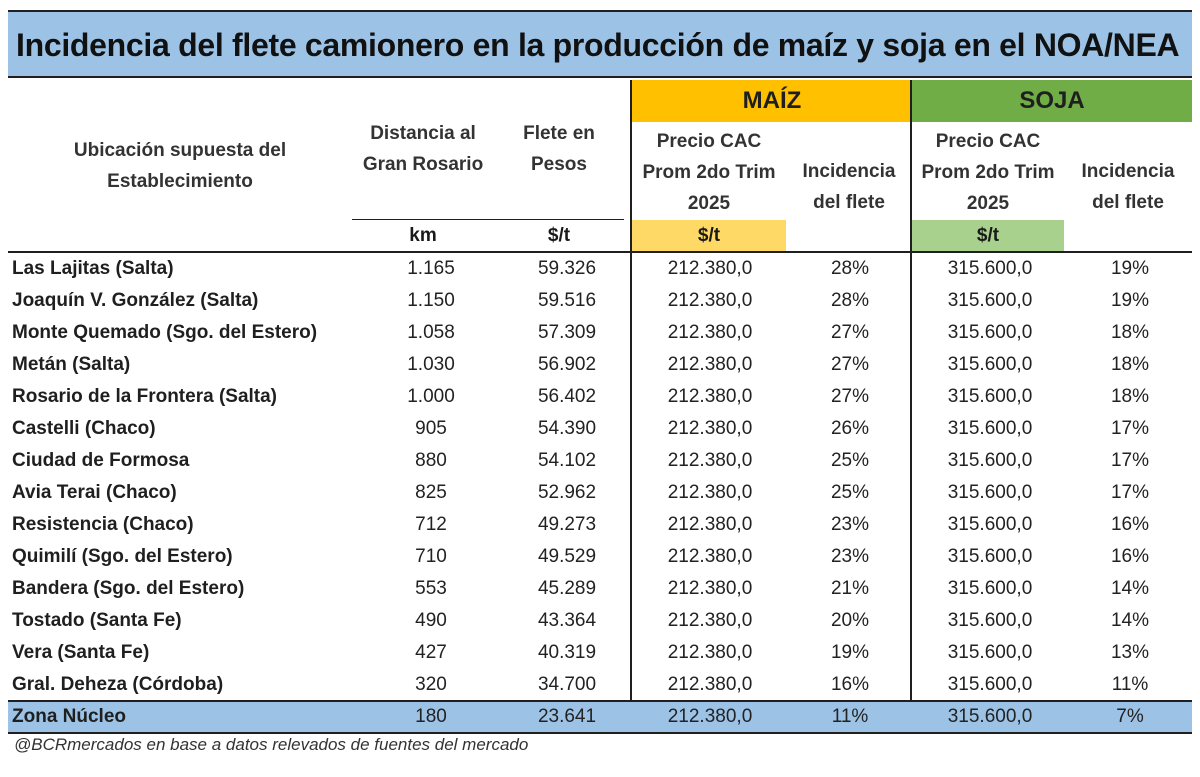  I want to click on unit-flete: $/t, so click(559, 235).